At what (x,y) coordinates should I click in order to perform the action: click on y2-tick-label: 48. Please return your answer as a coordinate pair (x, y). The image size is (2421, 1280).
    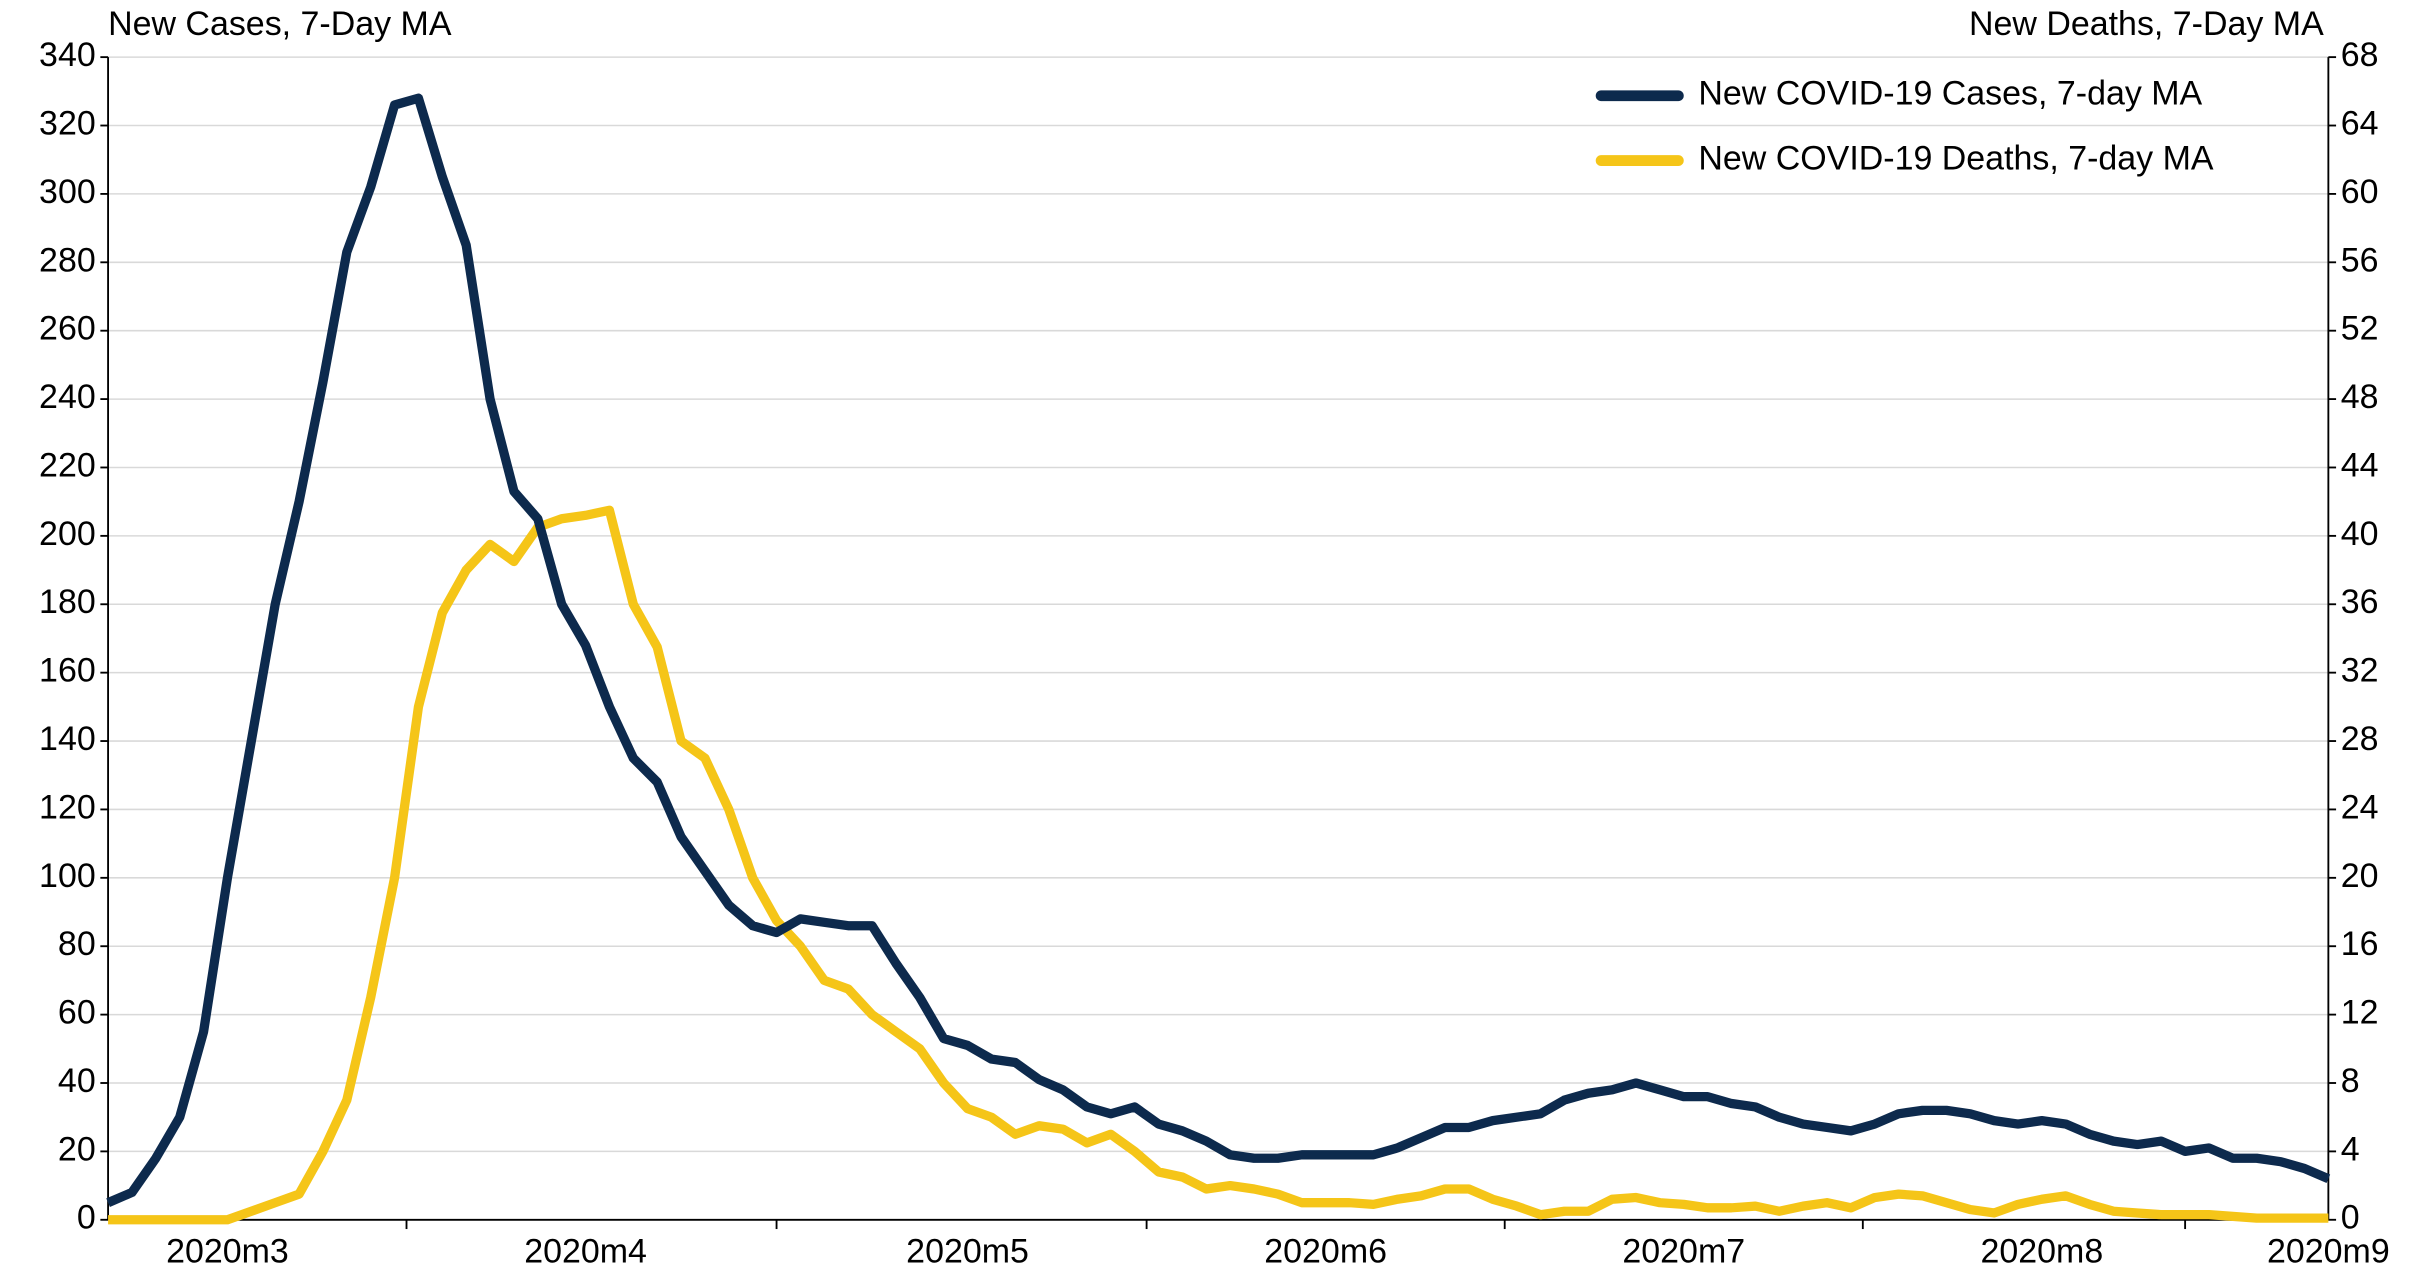
    Looking at the image, I should click on (2360, 397).